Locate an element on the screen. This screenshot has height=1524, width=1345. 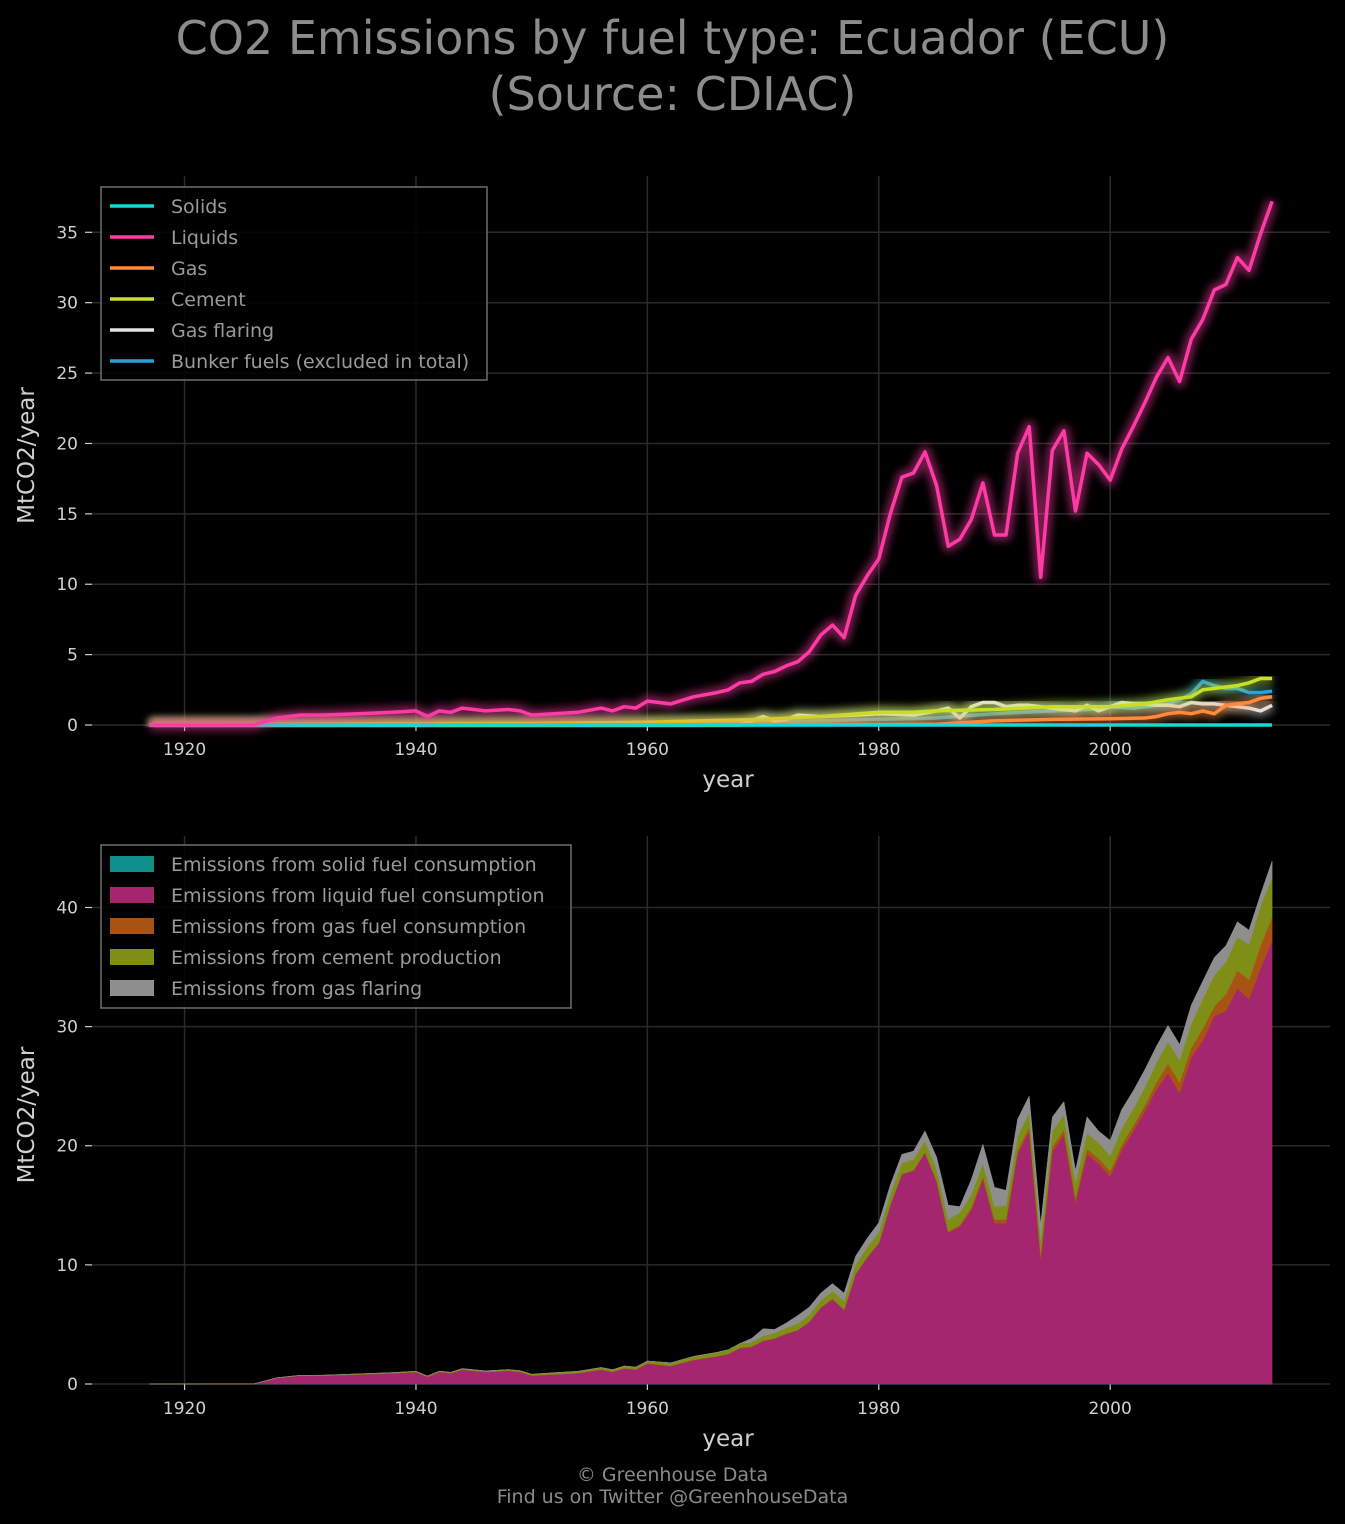
bottom-ytick-label-30: 30 is located at coordinates (67, 1028).